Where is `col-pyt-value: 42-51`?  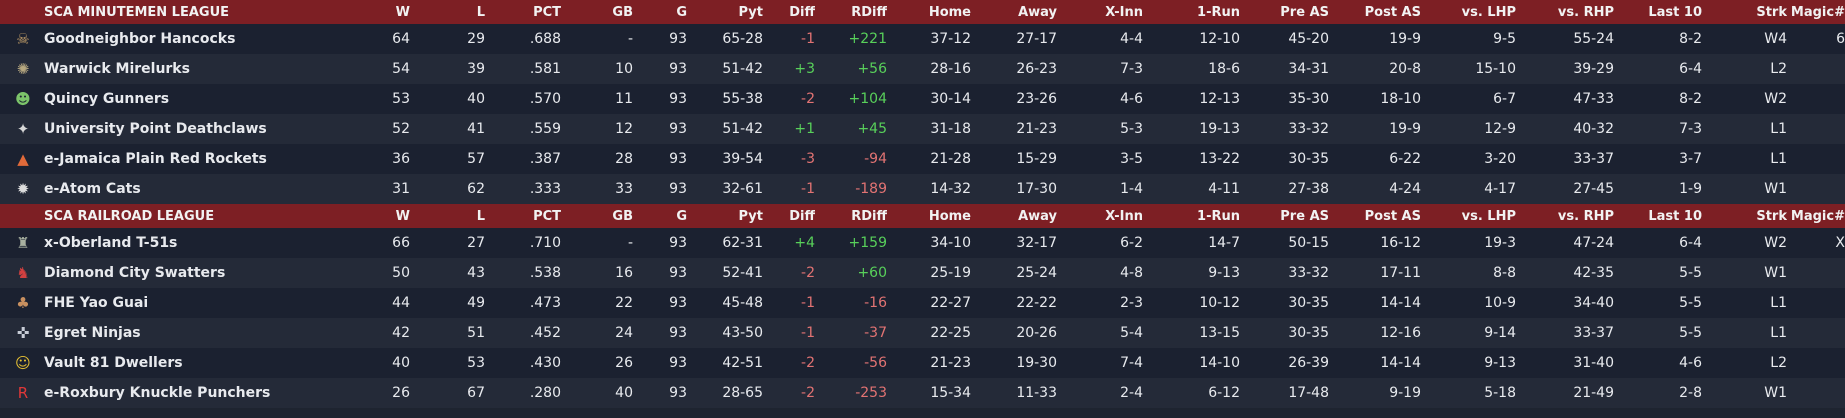 col-pyt-value: 42-51 is located at coordinates (742, 363).